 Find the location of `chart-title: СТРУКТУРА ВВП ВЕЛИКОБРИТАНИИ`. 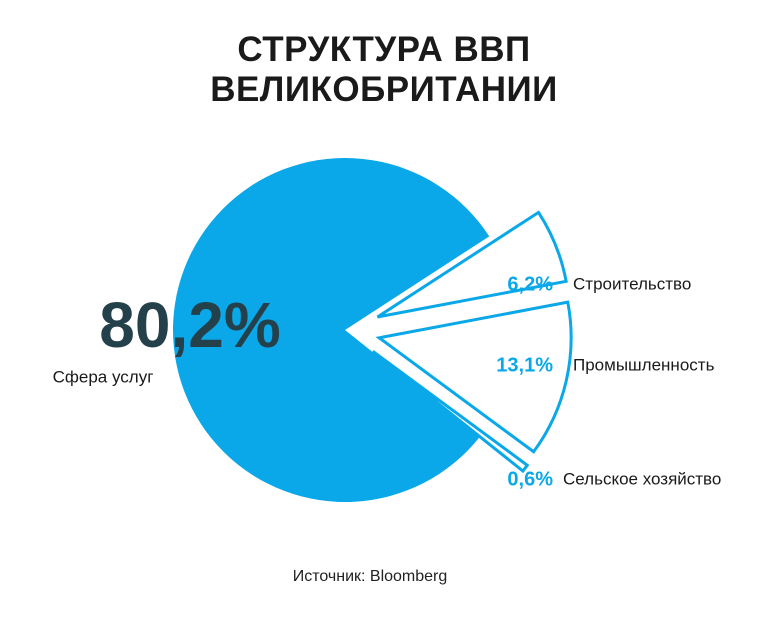

chart-title: СТРУКТУРА ВВП ВЕЛИКОБРИТАНИИ is located at coordinates (384, 69).